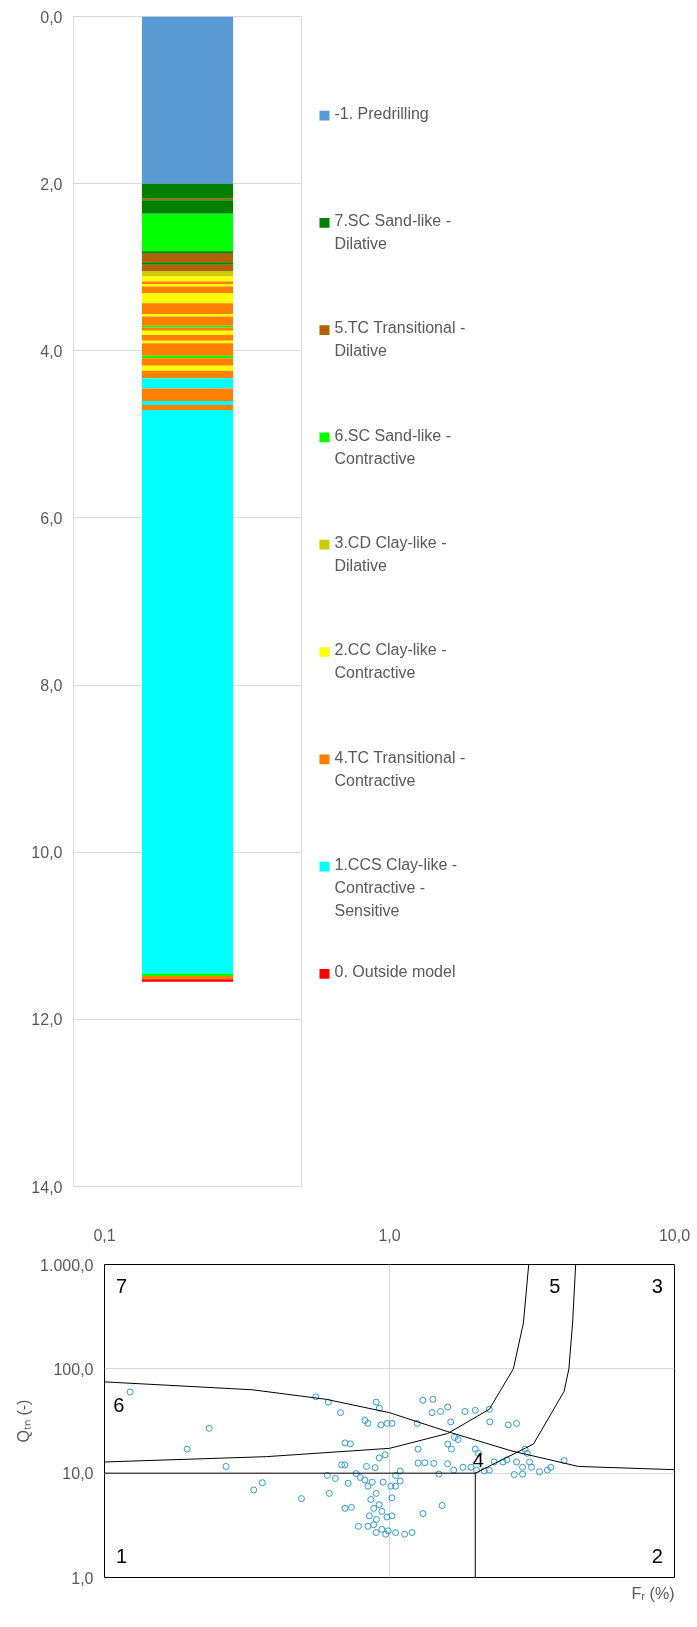 The height and width of the screenshot is (1627, 697). I want to click on x-axis-title: Fᵣ (%), so click(653, 1593).